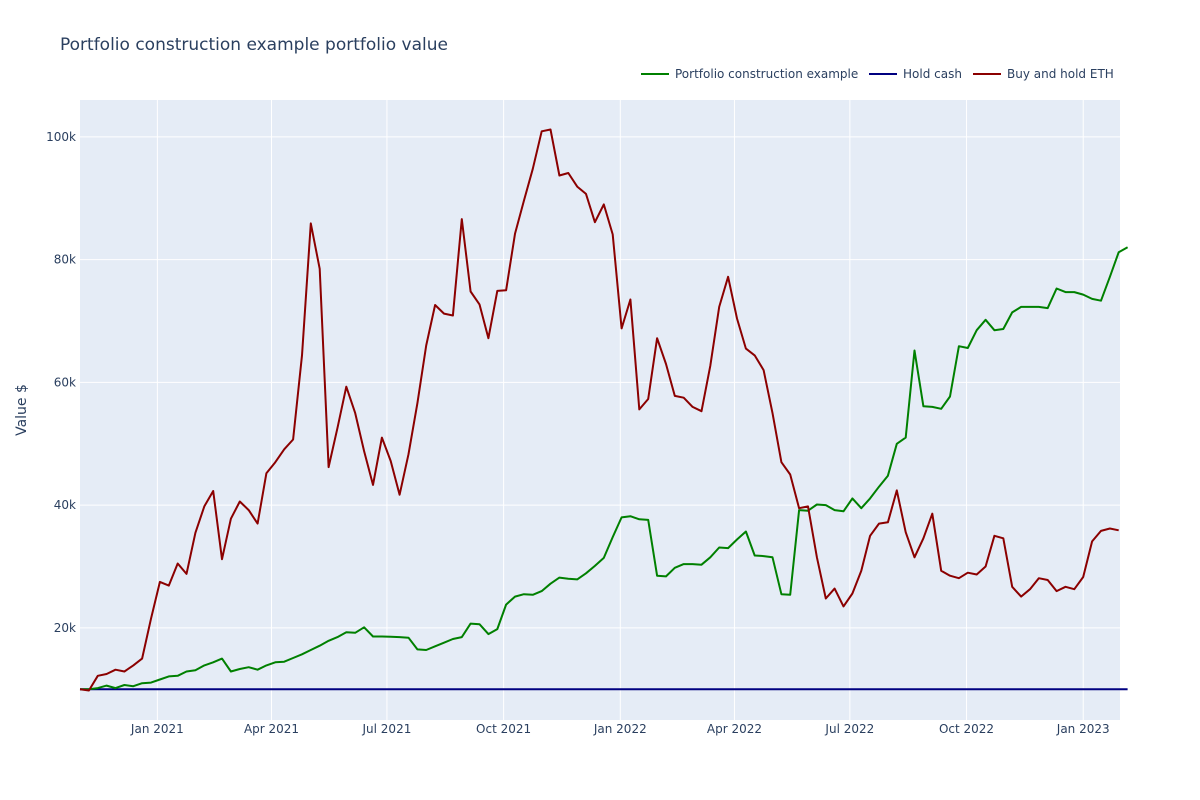 This screenshot has width=1200, height=800. I want to click on x-tick-label: Jan 2021, so click(157, 729).